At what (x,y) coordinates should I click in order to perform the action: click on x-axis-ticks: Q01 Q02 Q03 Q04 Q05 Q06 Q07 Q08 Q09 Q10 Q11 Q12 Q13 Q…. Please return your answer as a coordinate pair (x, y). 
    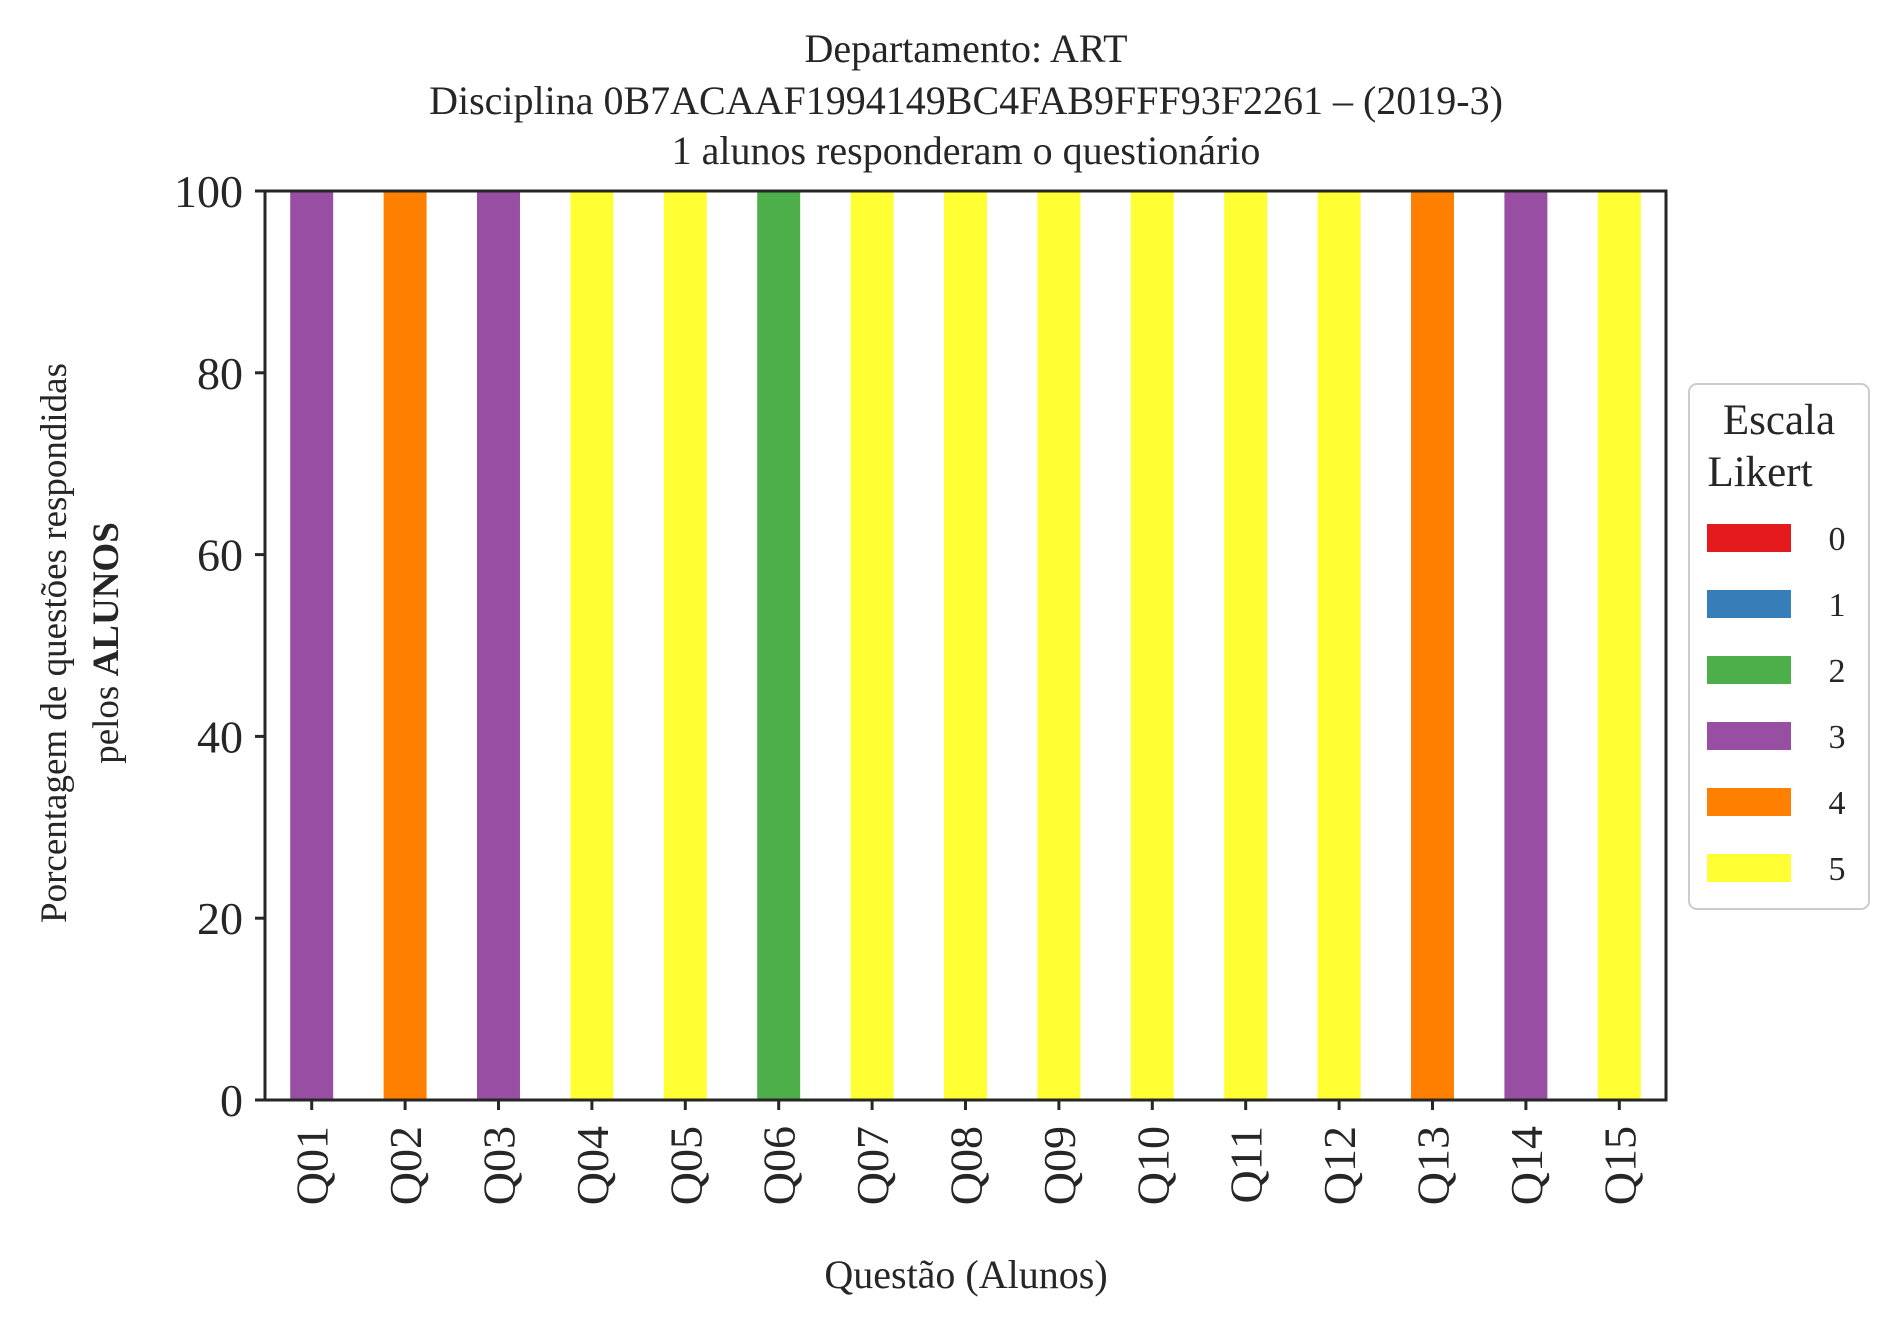
    Looking at the image, I should click on (966, 1152).